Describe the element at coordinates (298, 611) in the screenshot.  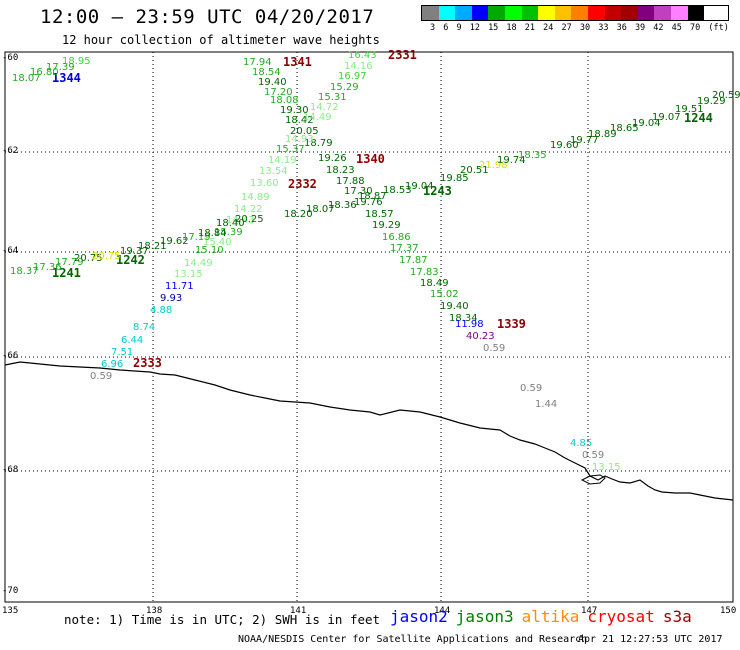
I see `x-label-141: 141` at that location.